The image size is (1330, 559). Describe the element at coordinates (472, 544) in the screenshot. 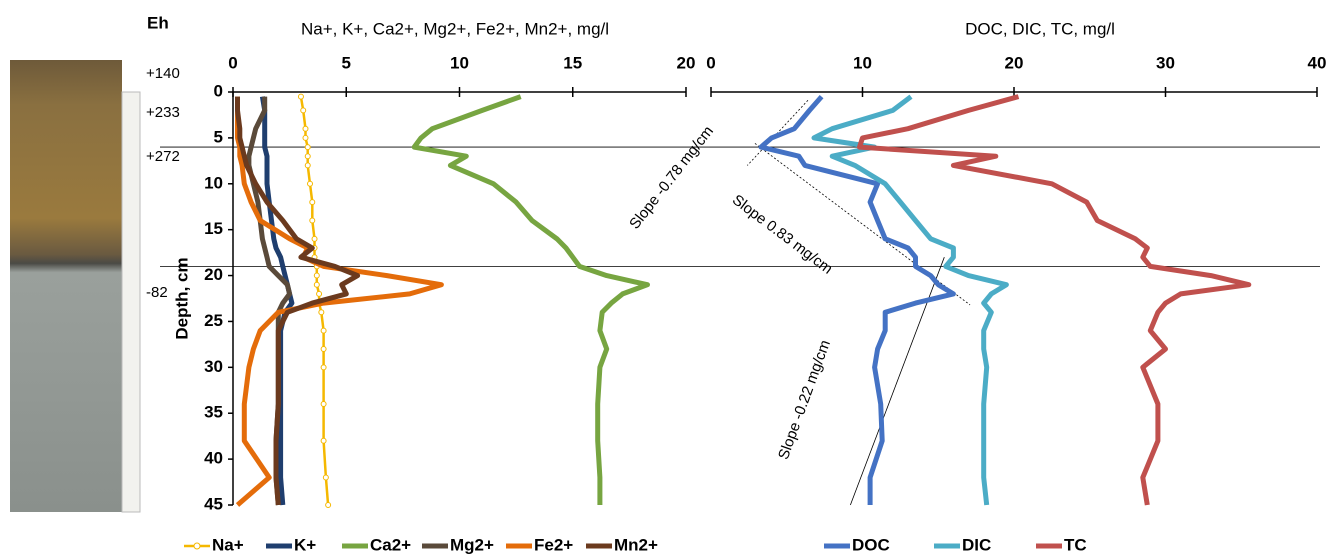

I see `legend-label: Mg2+` at that location.